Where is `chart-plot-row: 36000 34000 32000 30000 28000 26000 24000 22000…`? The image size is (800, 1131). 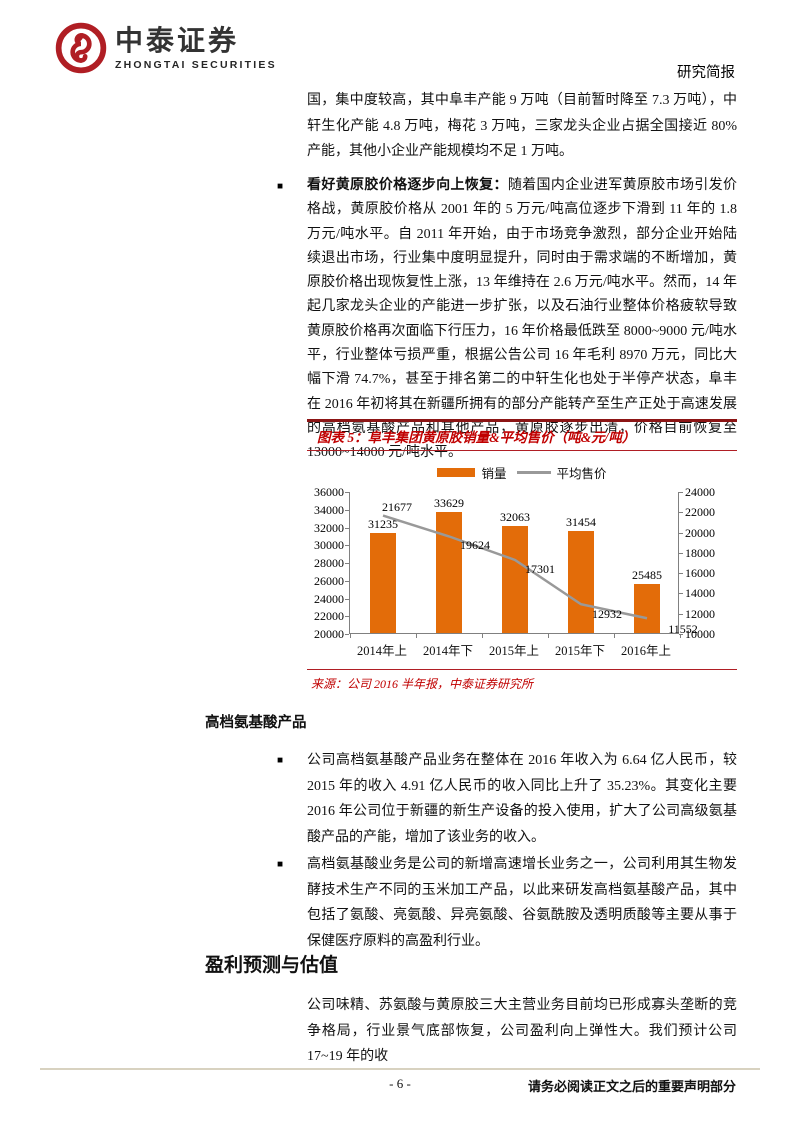 chart-plot-row: 36000 34000 32000 30000 28000 26000 24000 22000… is located at coordinates (522, 563).